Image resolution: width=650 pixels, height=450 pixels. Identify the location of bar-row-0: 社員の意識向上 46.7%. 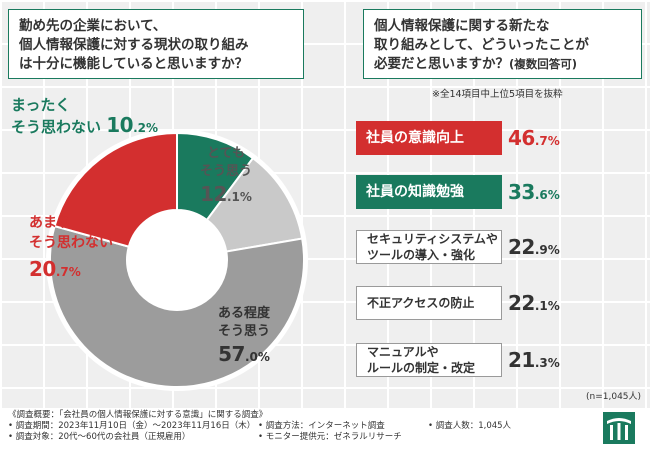
(458, 138).